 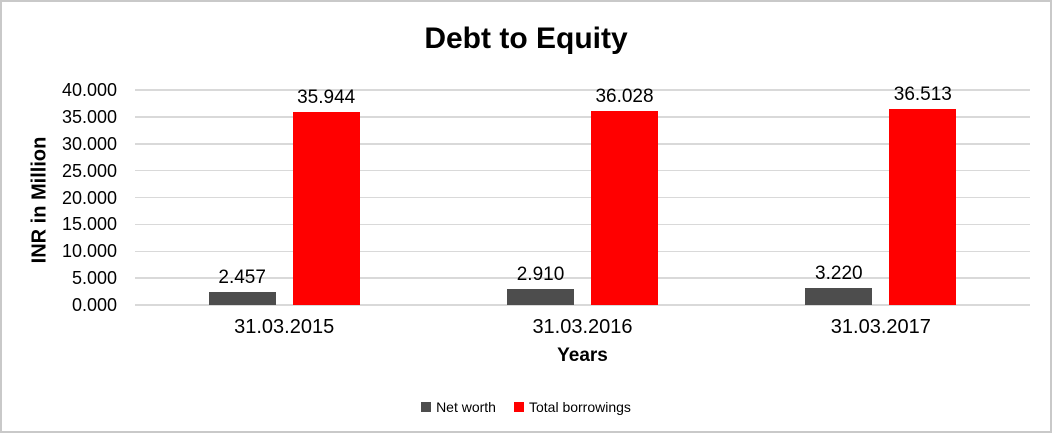 What do you see at coordinates (89, 143) in the screenshot?
I see `y-tick-label: 30.000` at bounding box center [89, 143].